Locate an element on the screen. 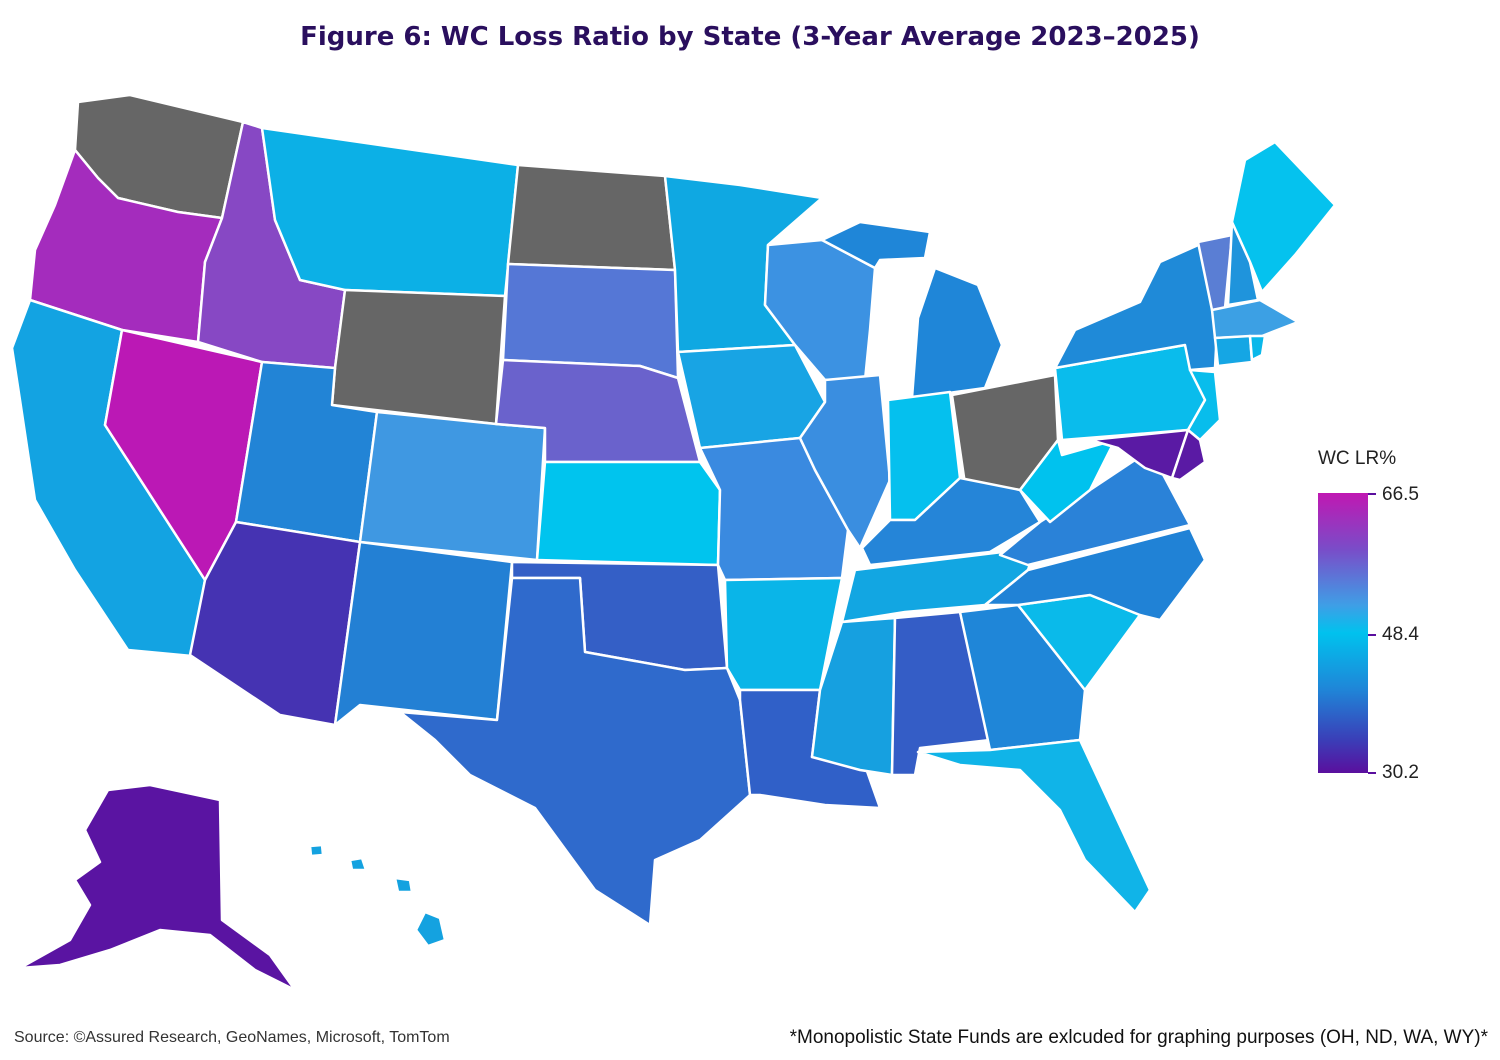 The width and height of the screenshot is (1500, 1060). legend-gradient-bar is located at coordinates (1343, 633).